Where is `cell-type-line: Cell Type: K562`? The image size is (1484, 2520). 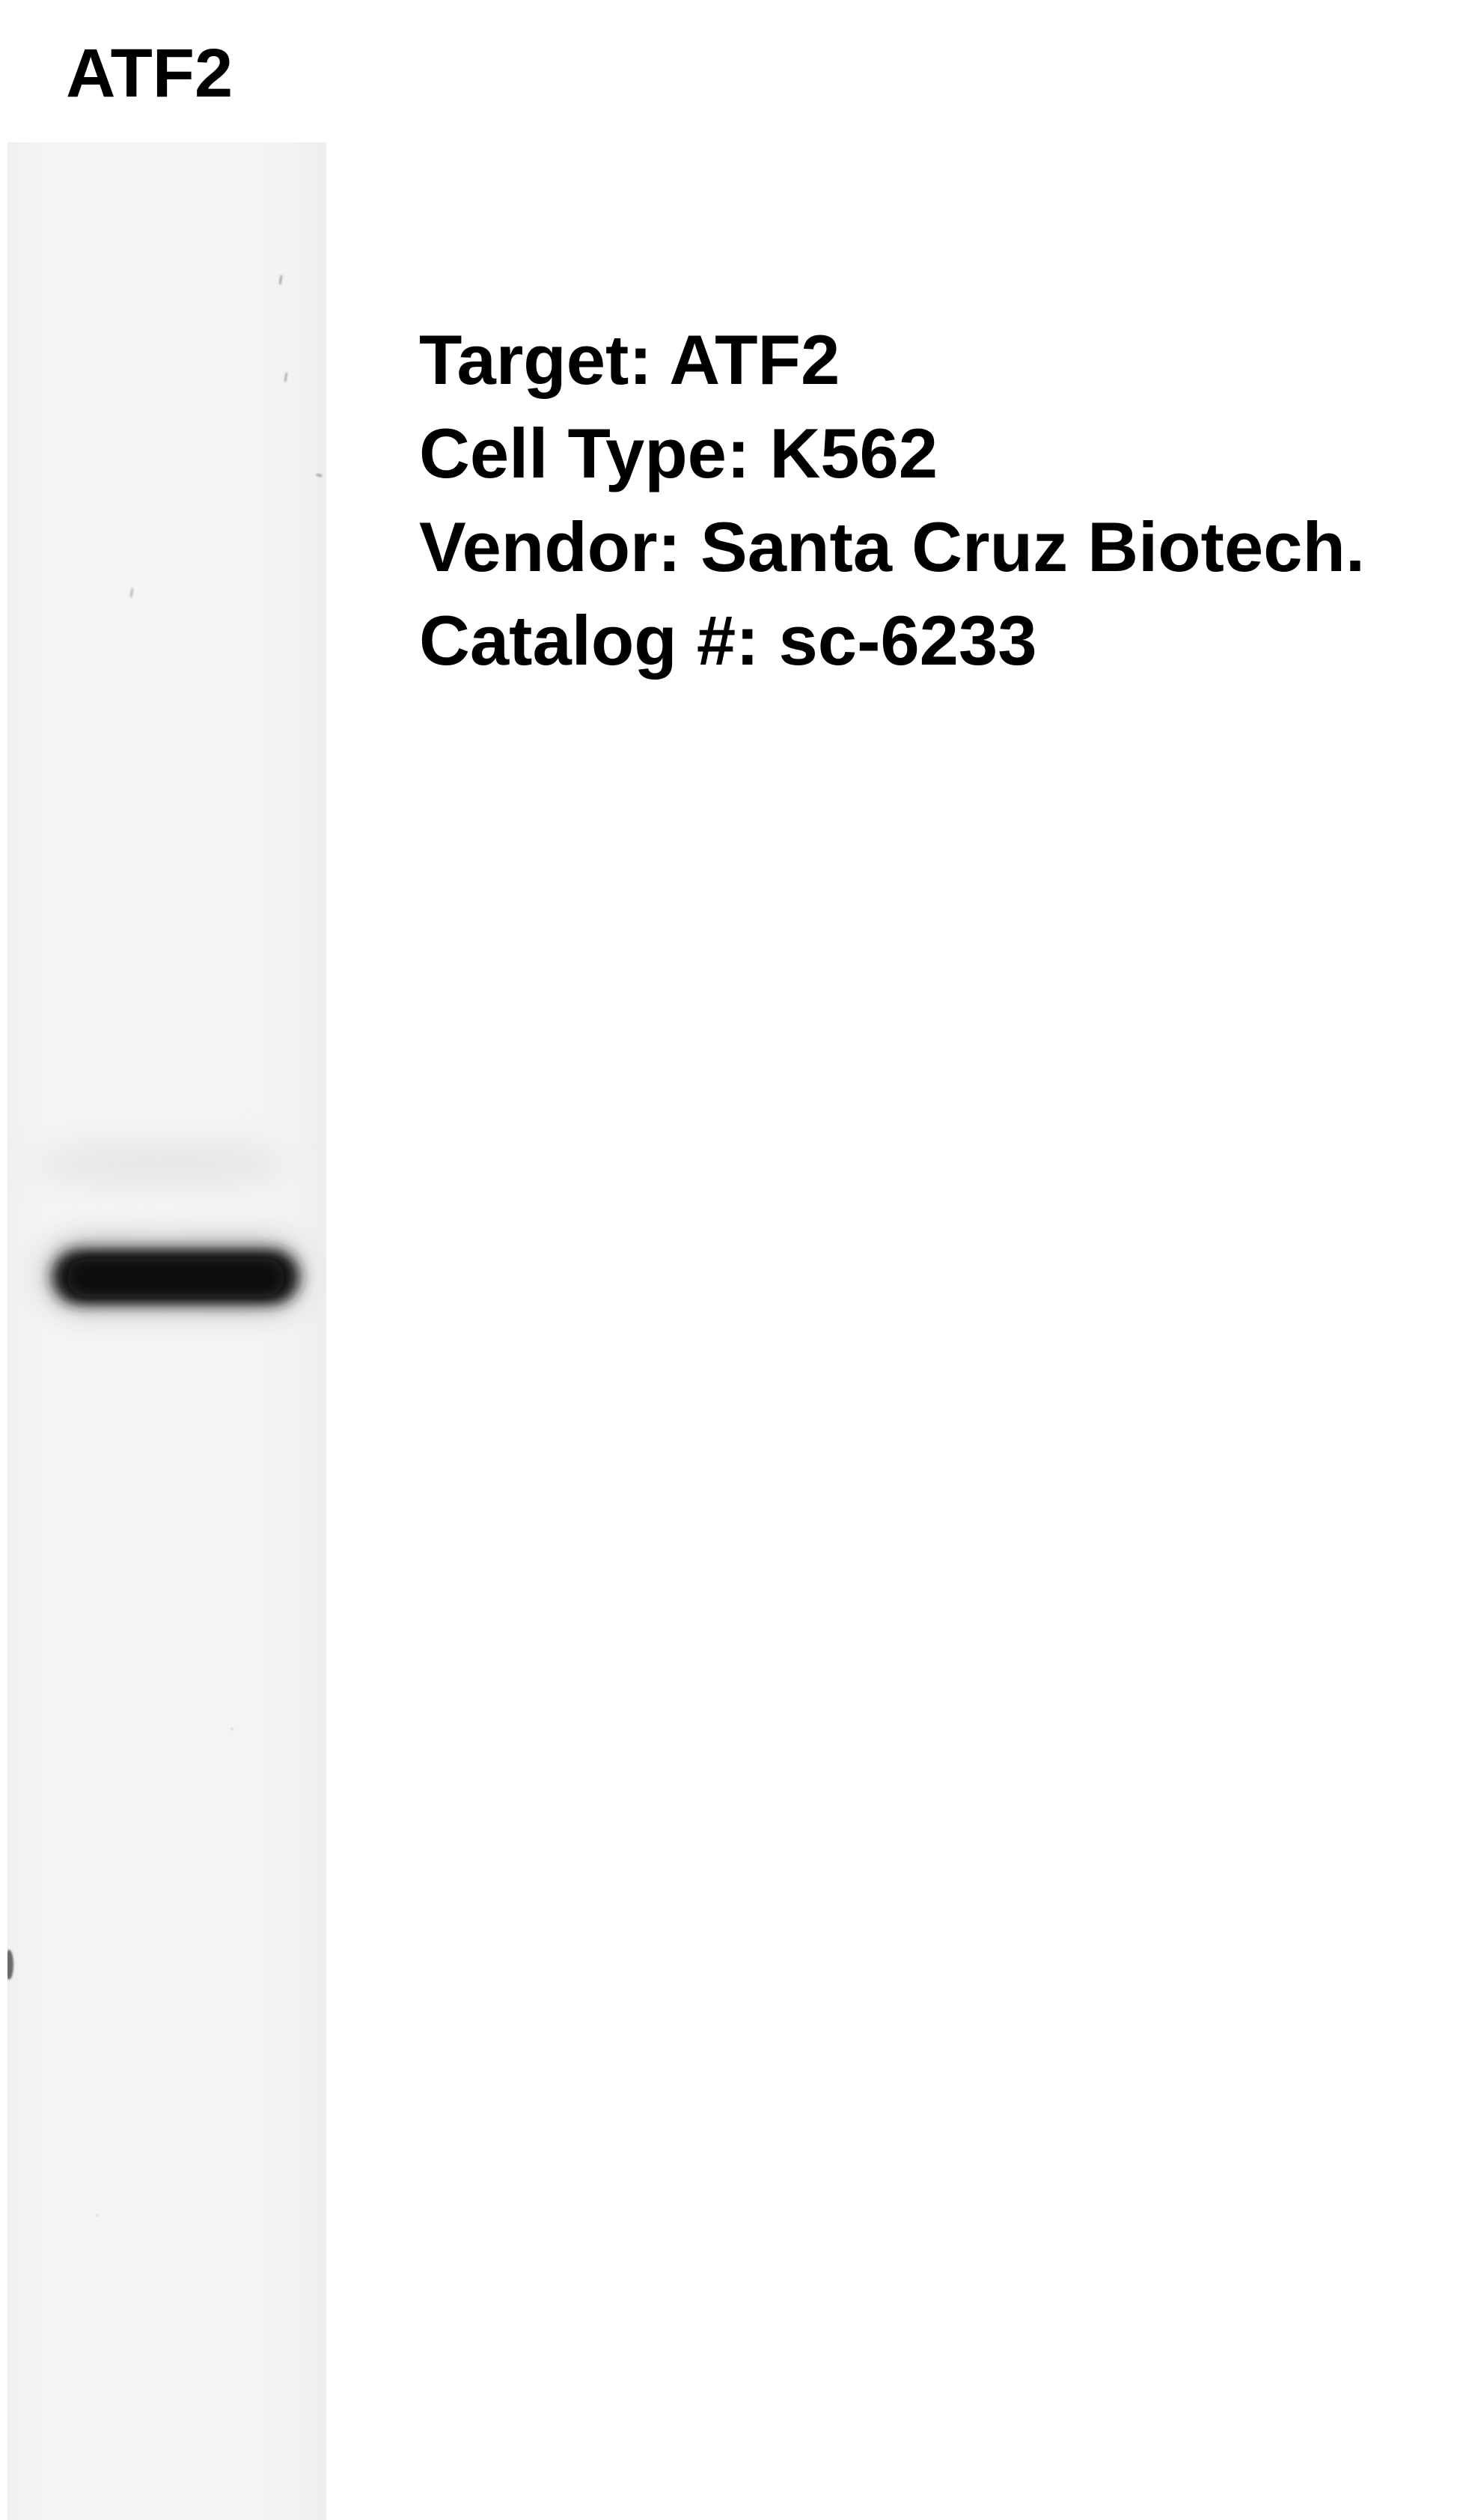
cell-type-line: Cell Type: K562 is located at coordinates (678, 453).